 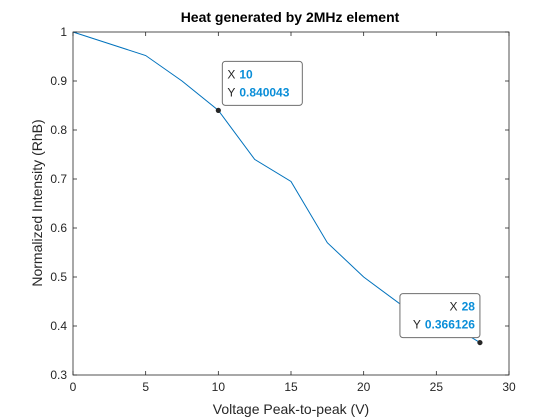 I want to click on x-tick-label: 20, so click(x=364, y=387).